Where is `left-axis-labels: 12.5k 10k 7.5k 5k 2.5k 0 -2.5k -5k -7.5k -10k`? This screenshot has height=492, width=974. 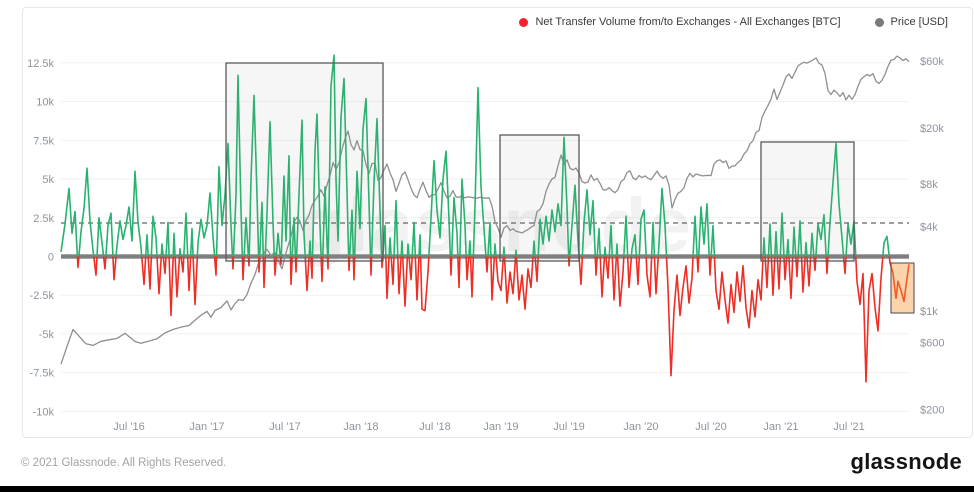 left-axis-labels: 12.5k 10k 7.5k 5k 2.5k 0 -2.5k -5k -7.5k -10k is located at coordinates (40, 238).